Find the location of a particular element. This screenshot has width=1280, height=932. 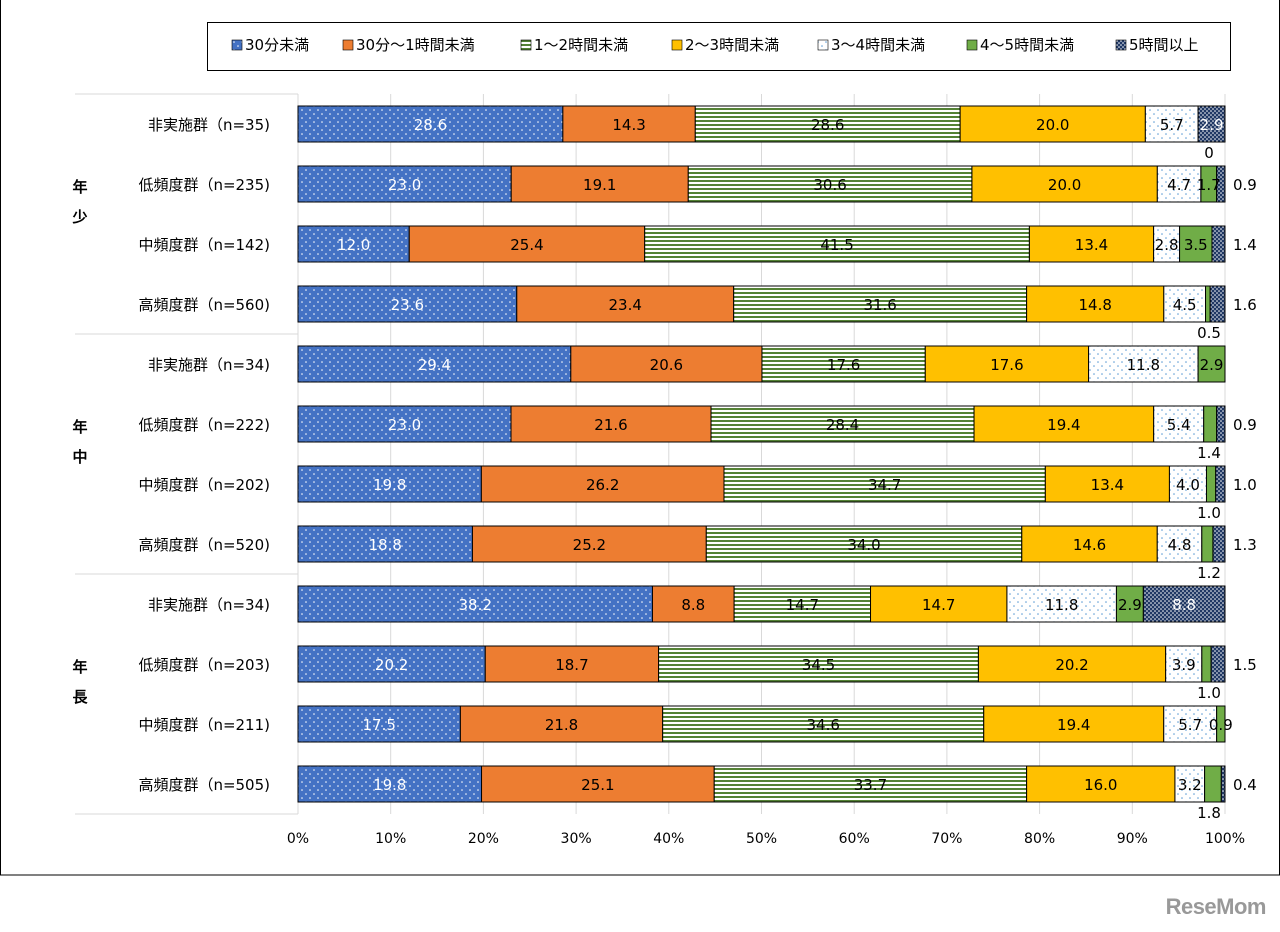

data-label: 0.9 is located at coordinates (1245, 425).